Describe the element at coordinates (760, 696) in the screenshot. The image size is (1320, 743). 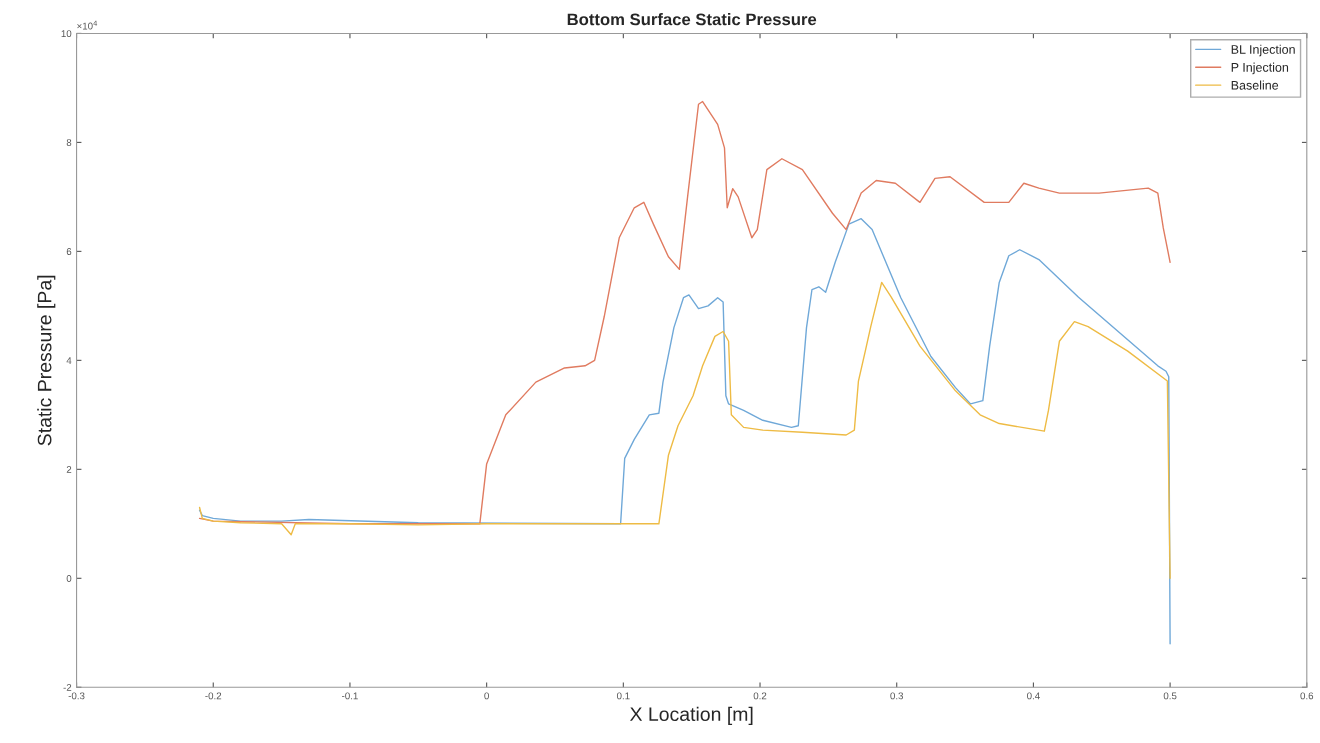
I see `x-tick-label: 0.2` at that location.